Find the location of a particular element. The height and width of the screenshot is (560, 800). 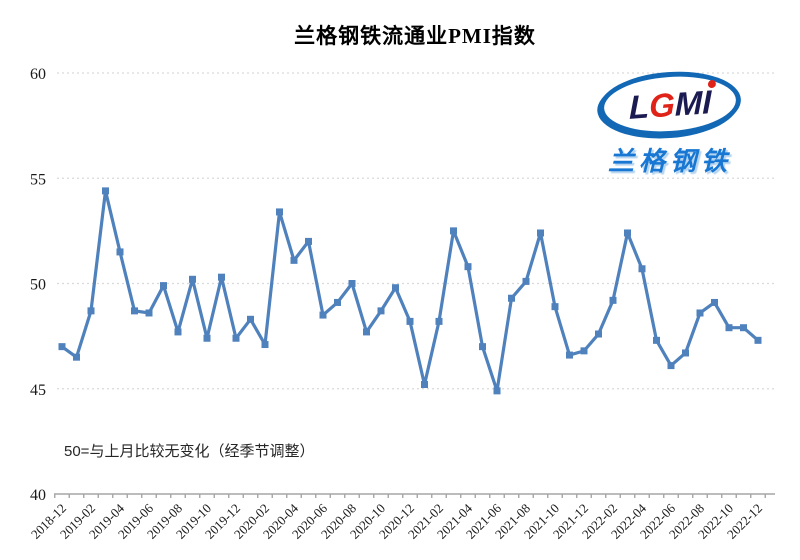

logo-letter-l: L is located at coordinates (638, 106).